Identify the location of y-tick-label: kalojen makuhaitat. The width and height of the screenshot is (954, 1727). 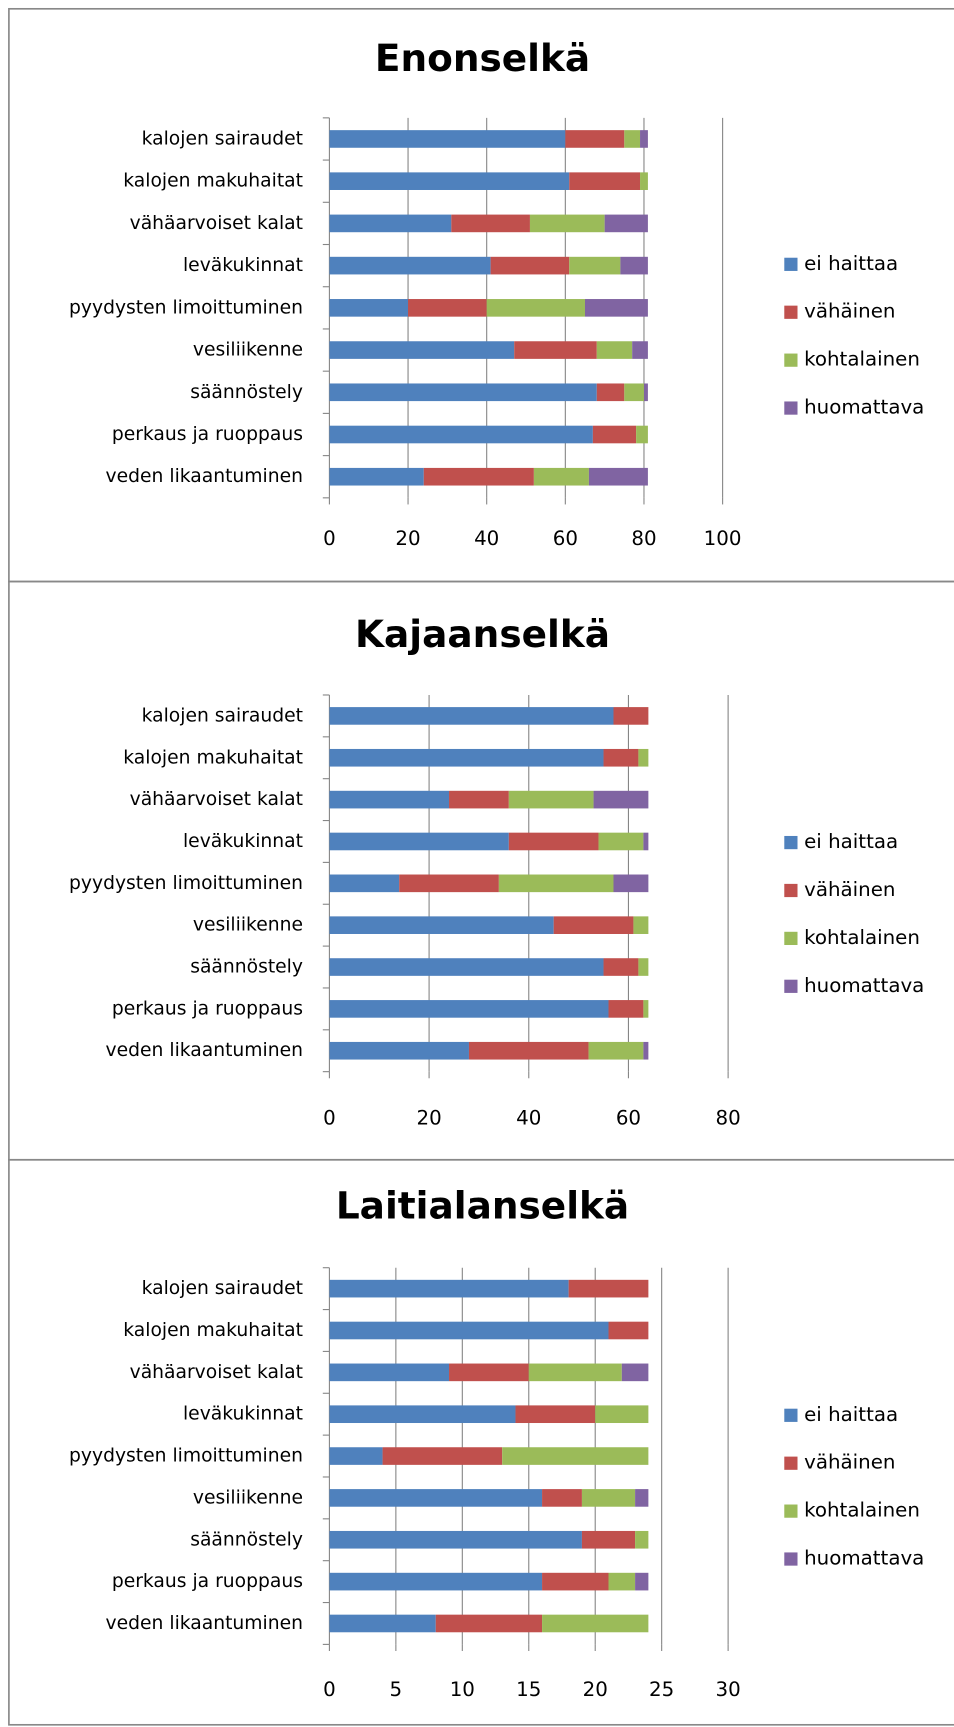
(213, 1330).